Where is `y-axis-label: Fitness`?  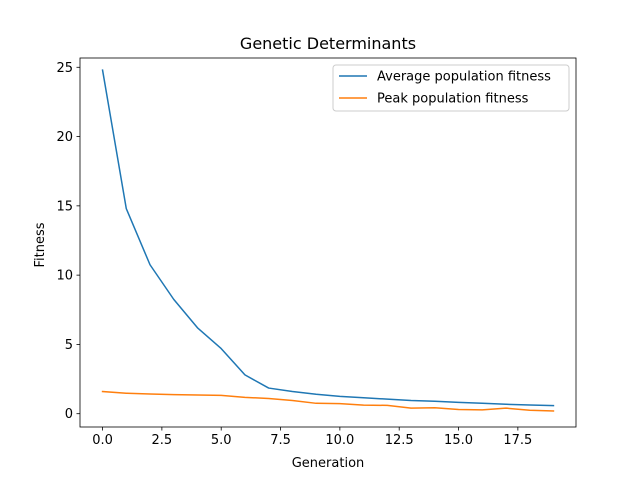 y-axis-label: Fitness is located at coordinates (40, 244).